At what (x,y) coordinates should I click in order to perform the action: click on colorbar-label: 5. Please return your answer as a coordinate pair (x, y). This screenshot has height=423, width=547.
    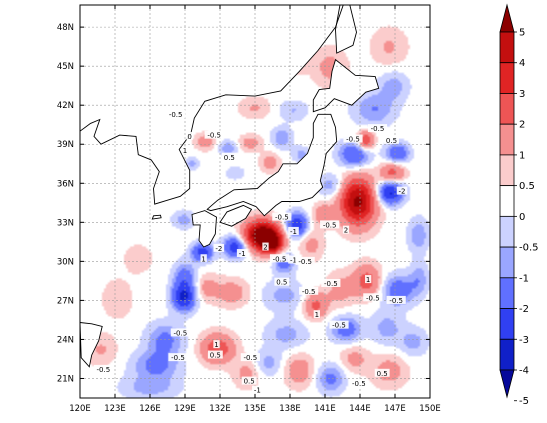
    Looking at the image, I should click on (522, 33).